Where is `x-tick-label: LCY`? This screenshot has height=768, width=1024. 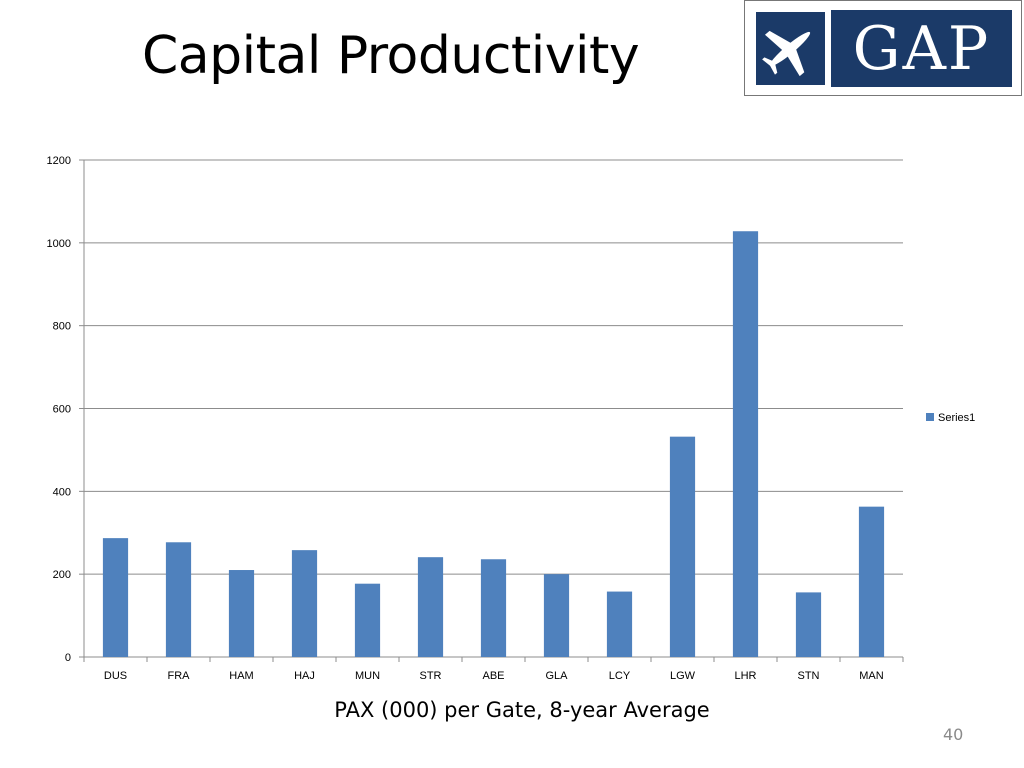 x-tick-label: LCY is located at coordinates (620, 676).